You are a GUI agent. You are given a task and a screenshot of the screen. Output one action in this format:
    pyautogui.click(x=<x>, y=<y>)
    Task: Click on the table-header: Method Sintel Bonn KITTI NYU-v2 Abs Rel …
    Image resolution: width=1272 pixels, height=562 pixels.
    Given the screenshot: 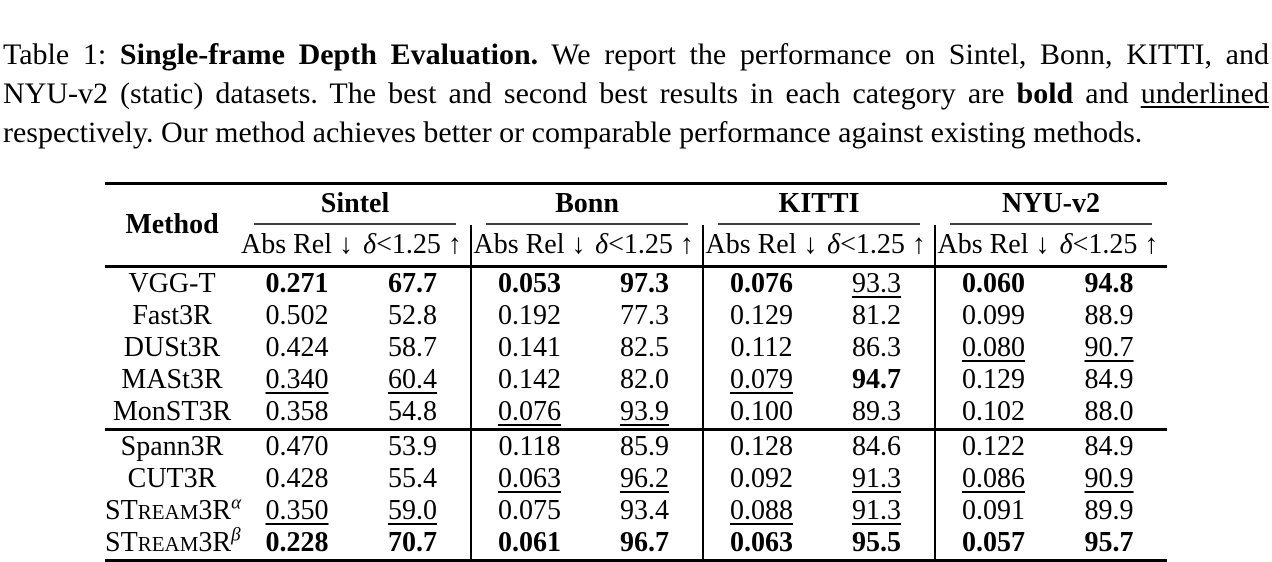 What is the action you would take?
    pyautogui.click(x=636, y=225)
    